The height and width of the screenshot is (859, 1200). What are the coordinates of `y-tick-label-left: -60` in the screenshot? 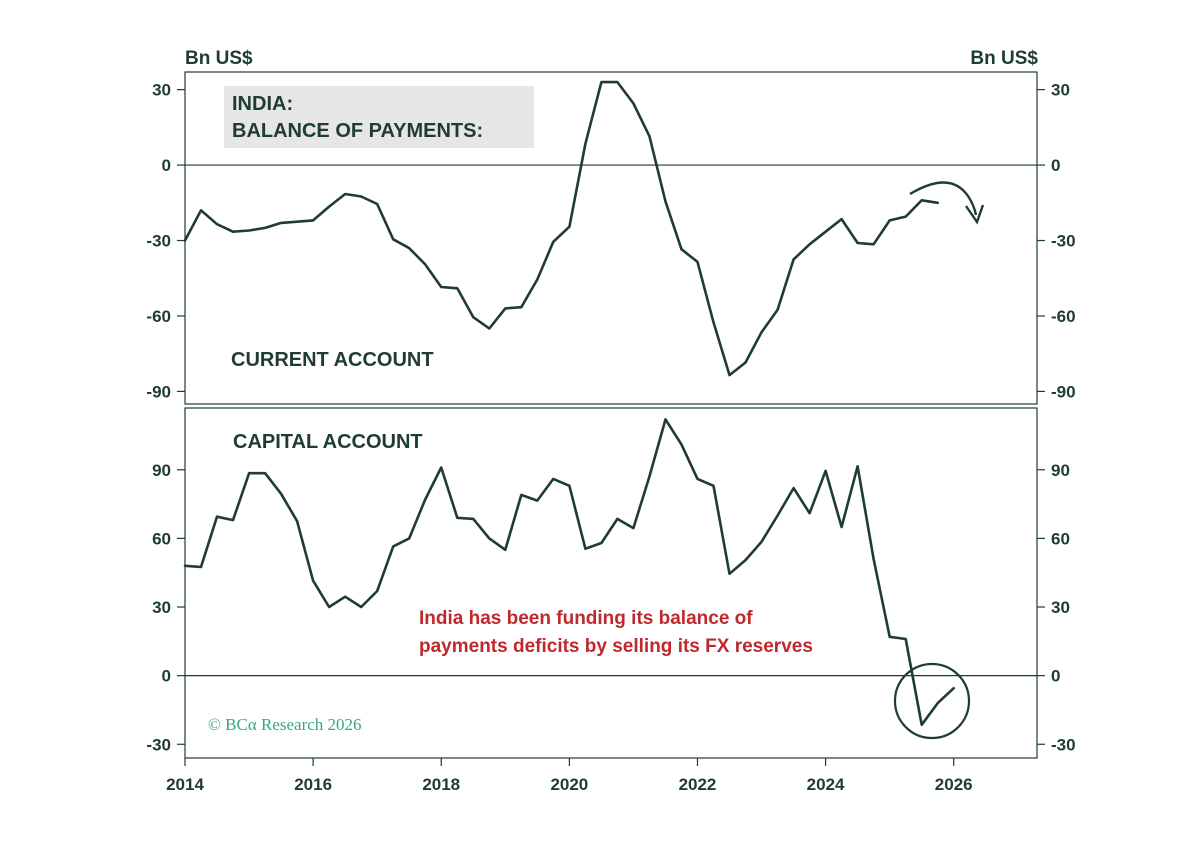 It's located at (158, 316).